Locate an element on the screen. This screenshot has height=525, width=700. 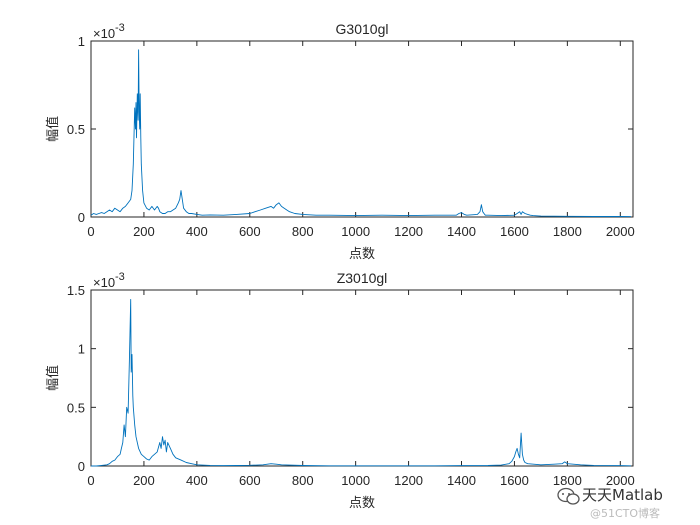
wechat-icon is located at coordinates (568, 496).